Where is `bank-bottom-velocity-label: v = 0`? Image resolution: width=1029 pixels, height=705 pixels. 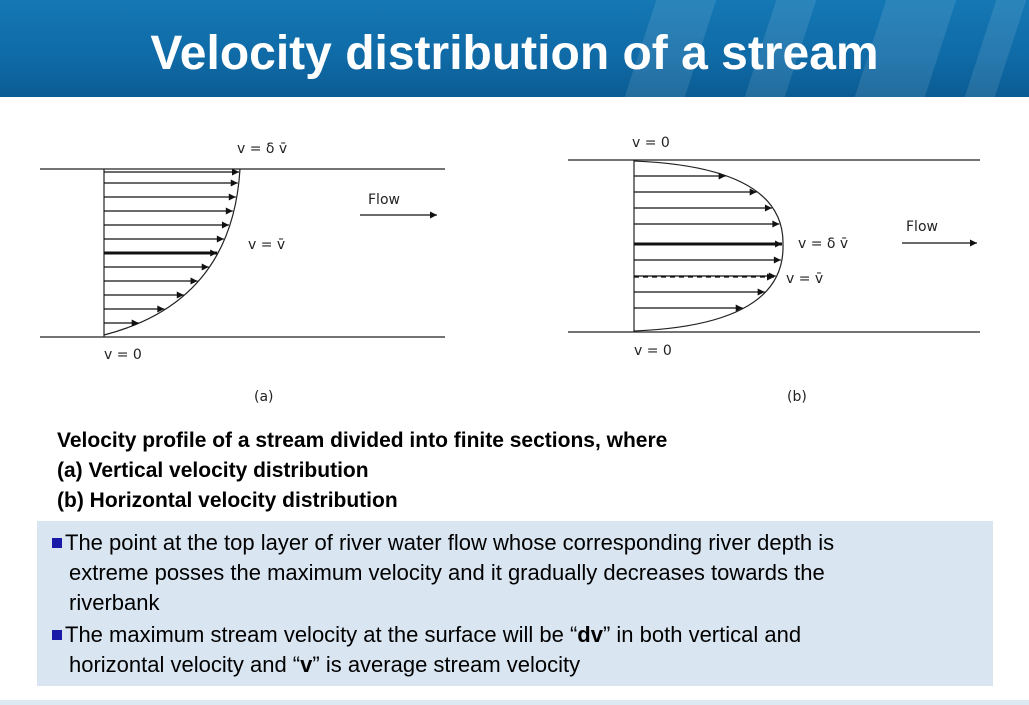
bank-bottom-velocity-label: v = 0 is located at coordinates (653, 351).